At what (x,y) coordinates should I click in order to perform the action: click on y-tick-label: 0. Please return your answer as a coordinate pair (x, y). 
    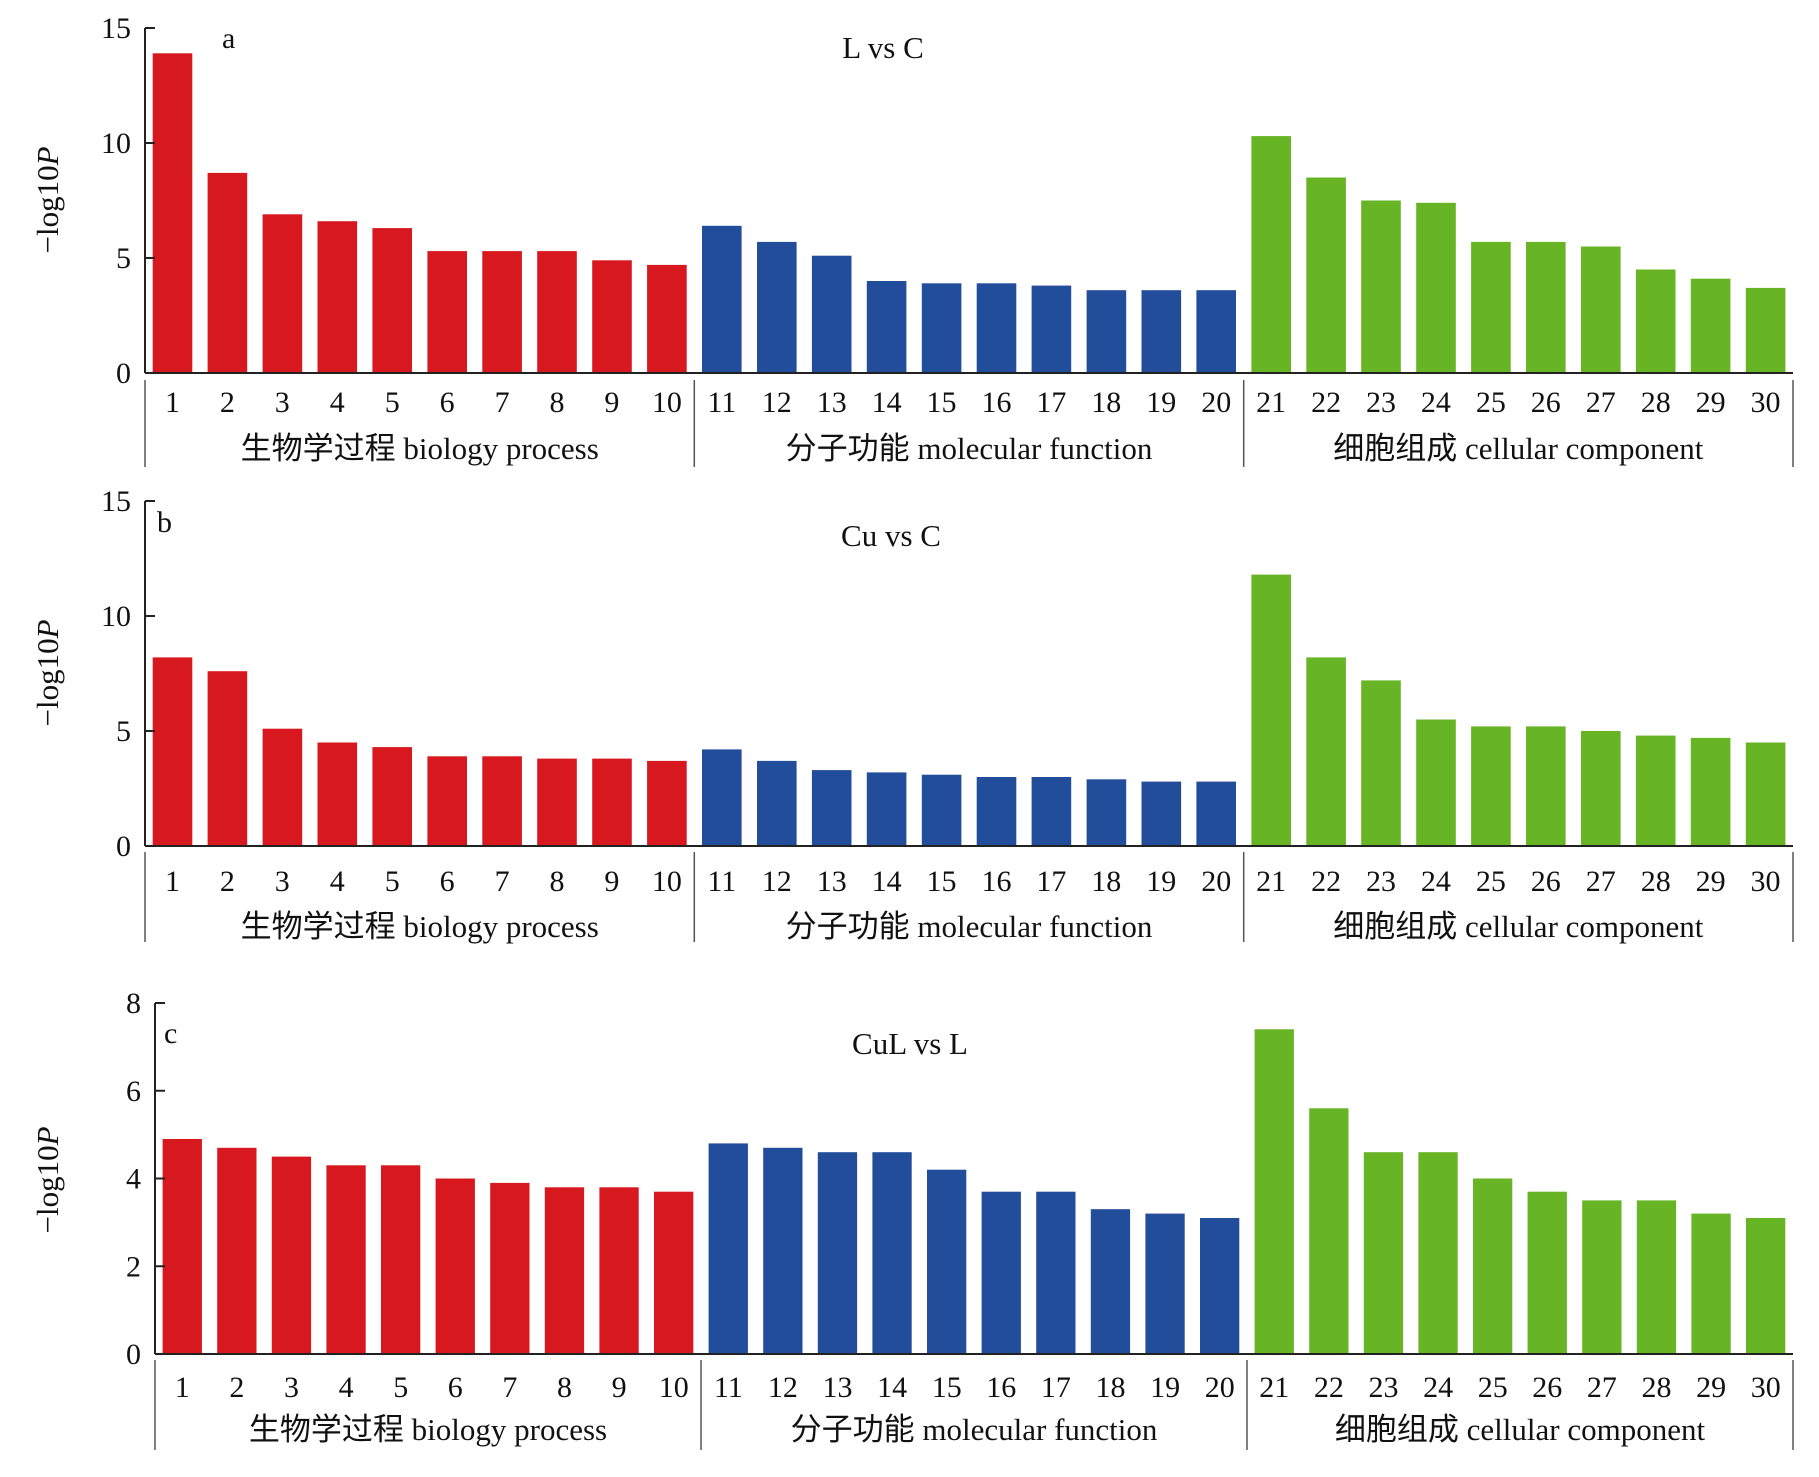
    Looking at the image, I should click on (133, 1354).